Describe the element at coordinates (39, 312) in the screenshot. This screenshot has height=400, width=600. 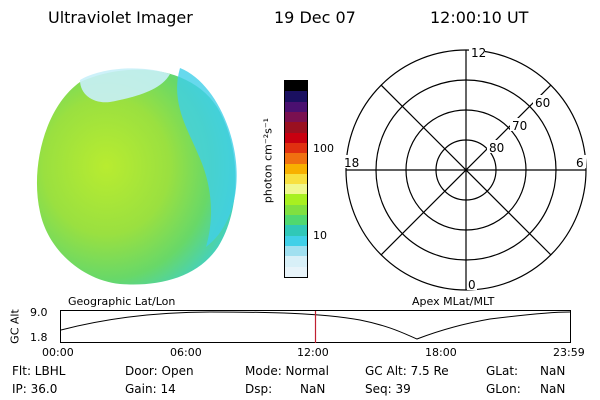
I see `timeline-ytick-9: 9.0` at that location.